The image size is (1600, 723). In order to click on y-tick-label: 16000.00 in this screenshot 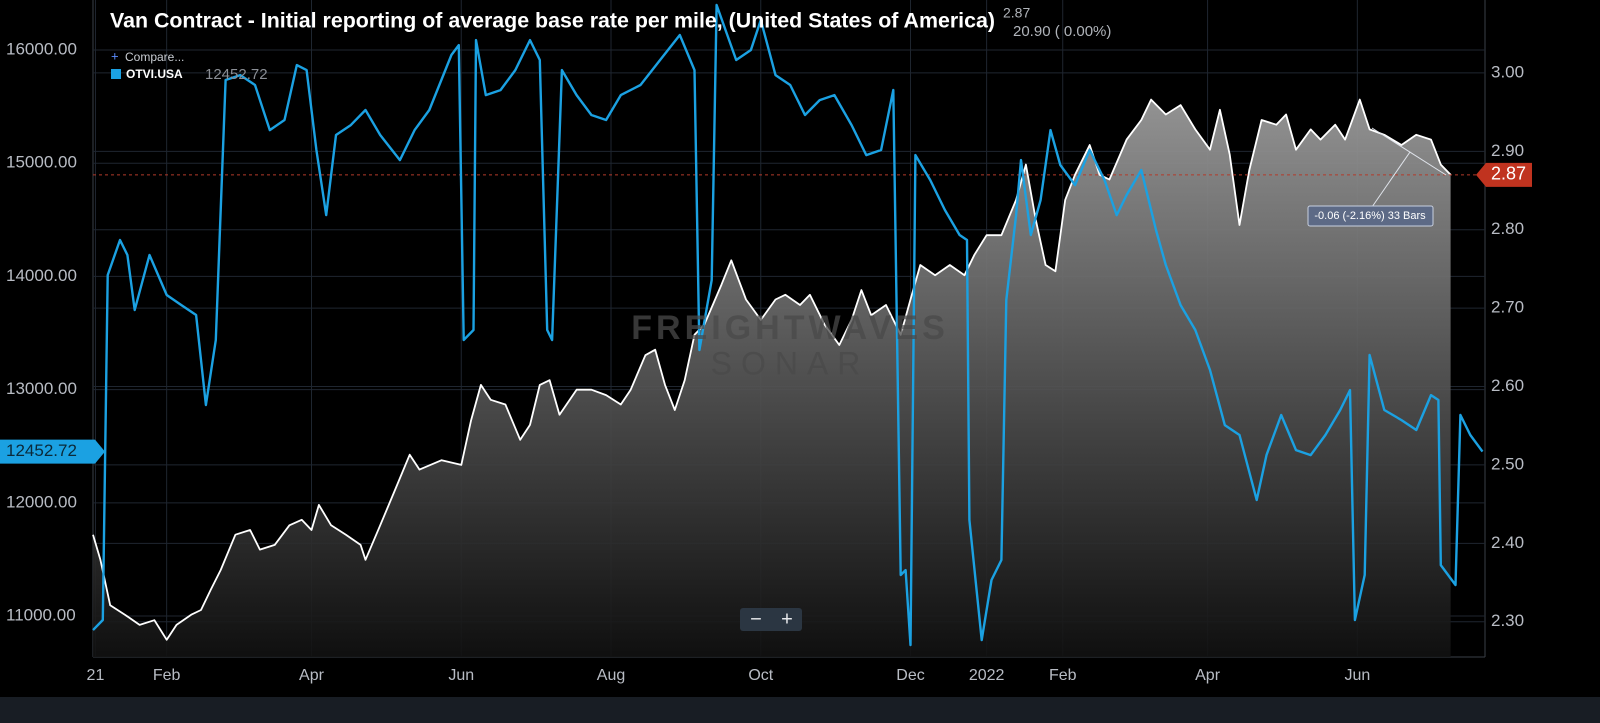, I will do `click(41, 49)`.